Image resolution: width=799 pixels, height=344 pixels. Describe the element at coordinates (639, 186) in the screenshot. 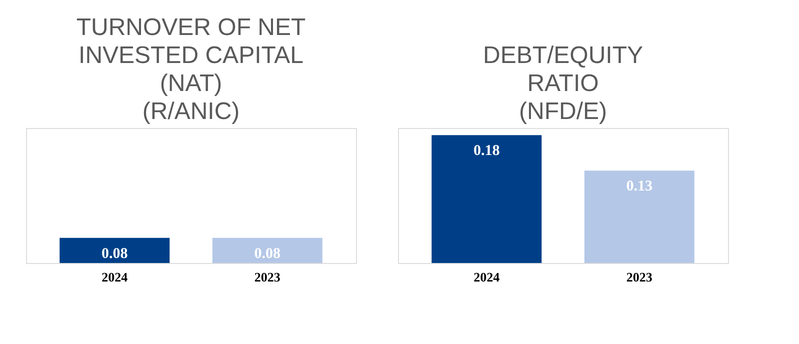

I see `data-label: 0.13` at that location.